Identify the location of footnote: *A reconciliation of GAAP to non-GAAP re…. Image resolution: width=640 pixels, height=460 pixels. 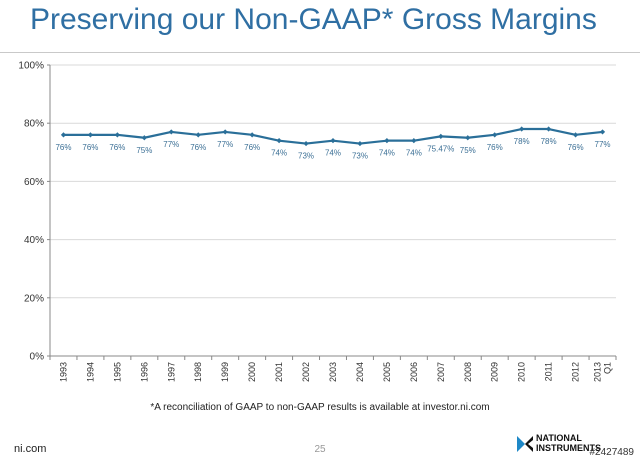
(320, 407).